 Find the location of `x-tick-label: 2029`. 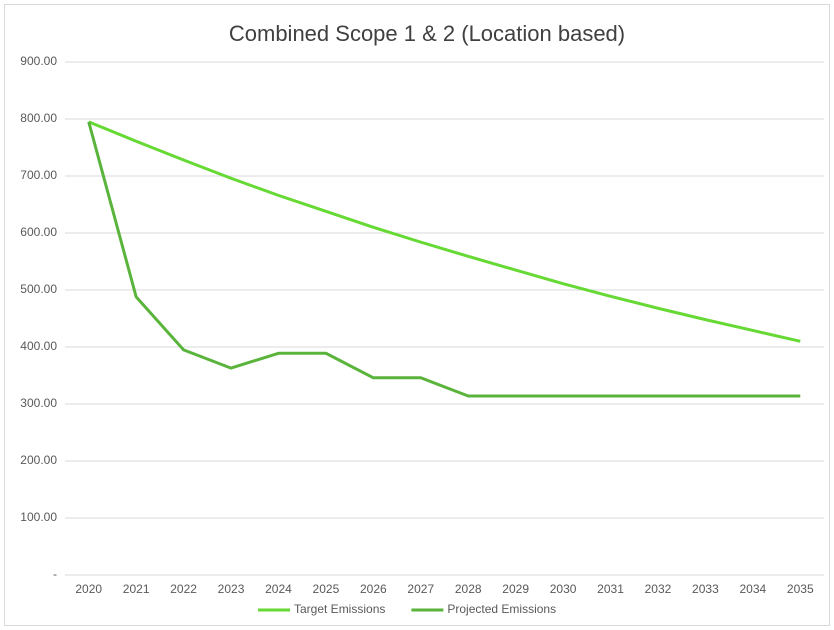

x-tick-label: 2029 is located at coordinates (515, 589).